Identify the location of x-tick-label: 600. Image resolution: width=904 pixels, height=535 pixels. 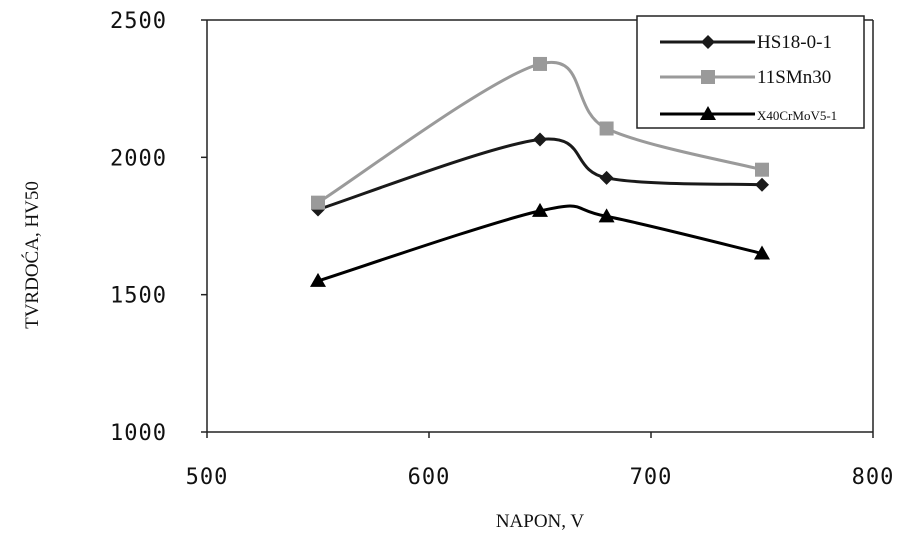
(429, 477).